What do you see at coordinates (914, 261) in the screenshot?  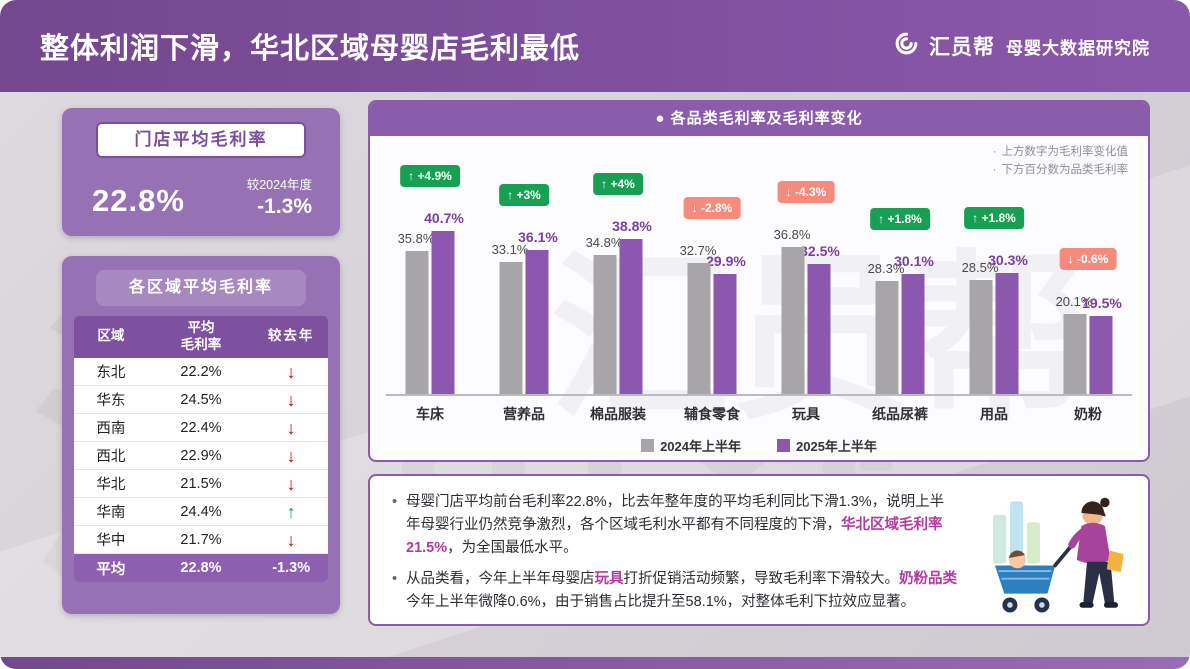 I see `bar-value-2025: 30.1%` at bounding box center [914, 261].